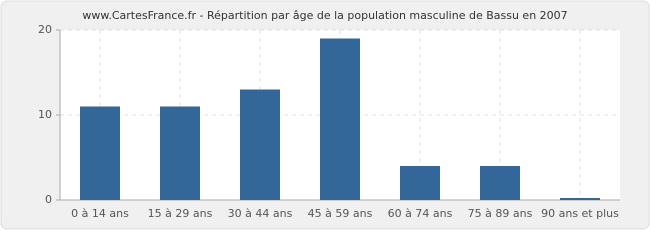  What do you see at coordinates (420, 213) in the screenshot?
I see `x-tick-label: 60 à 74 ans` at bounding box center [420, 213].